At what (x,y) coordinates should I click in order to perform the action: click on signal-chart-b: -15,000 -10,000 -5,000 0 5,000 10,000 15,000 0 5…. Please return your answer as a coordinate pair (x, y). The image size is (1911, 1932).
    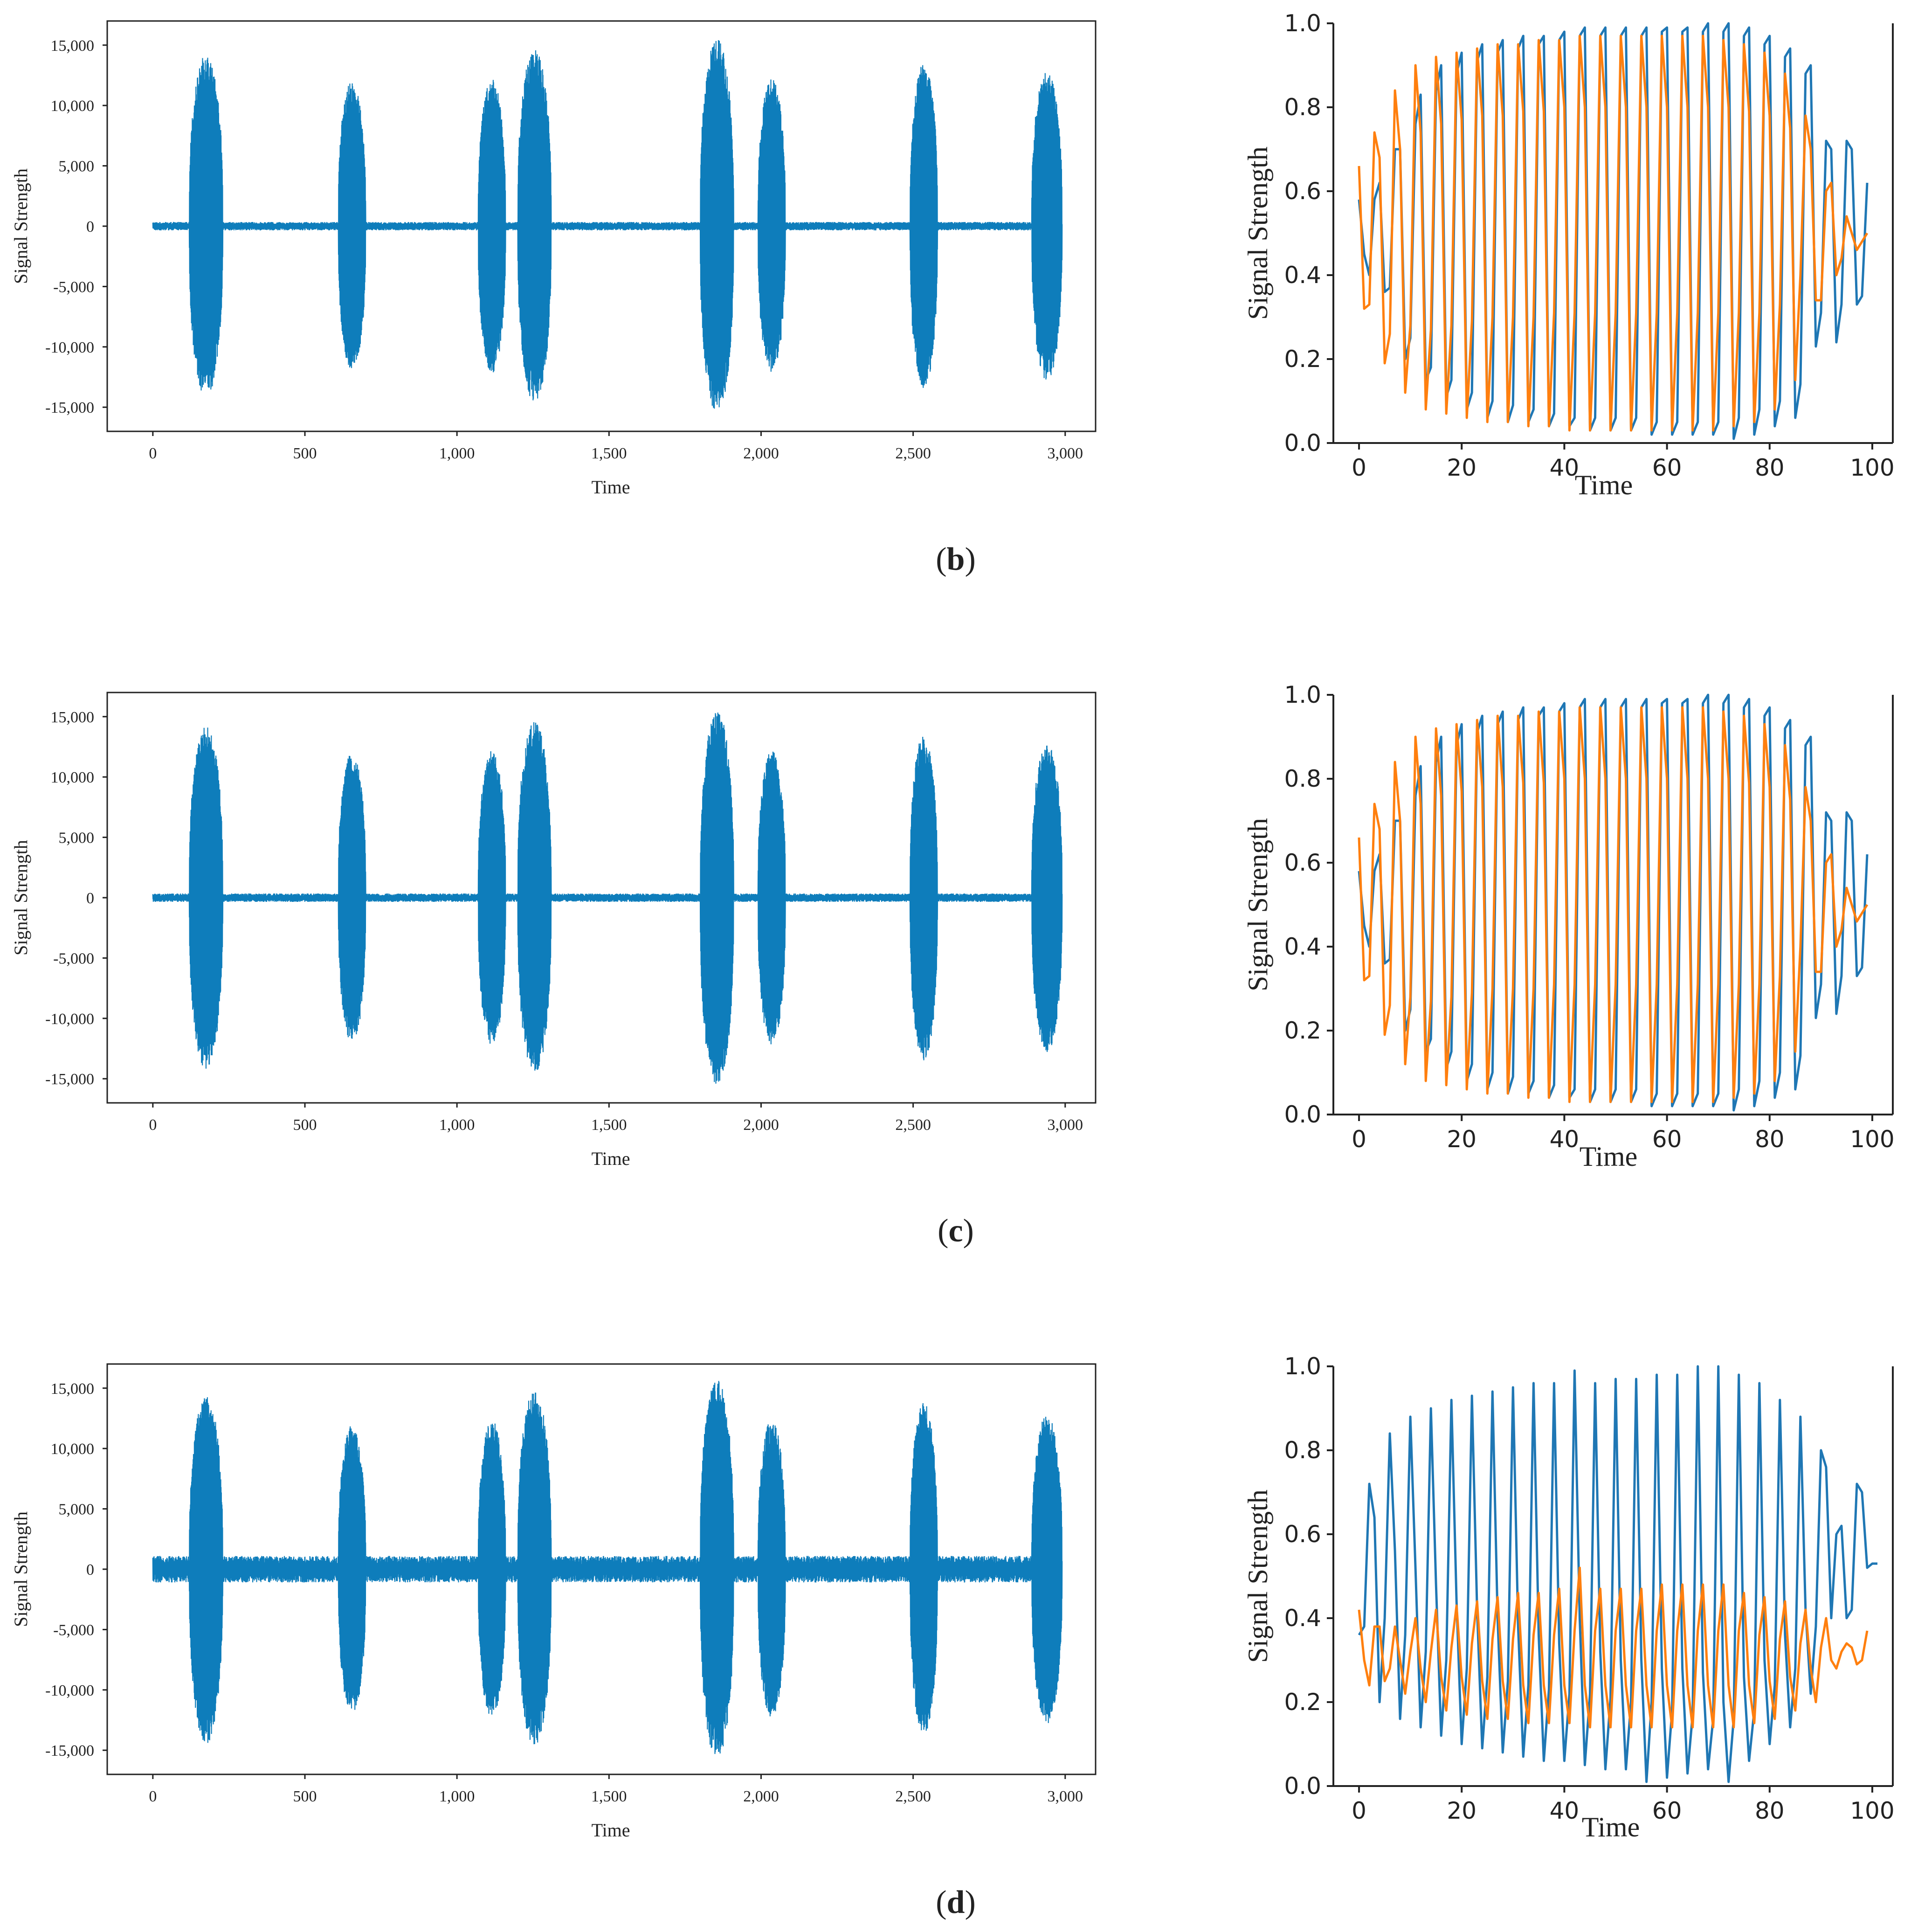
    Looking at the image, I should click on (553, 259).